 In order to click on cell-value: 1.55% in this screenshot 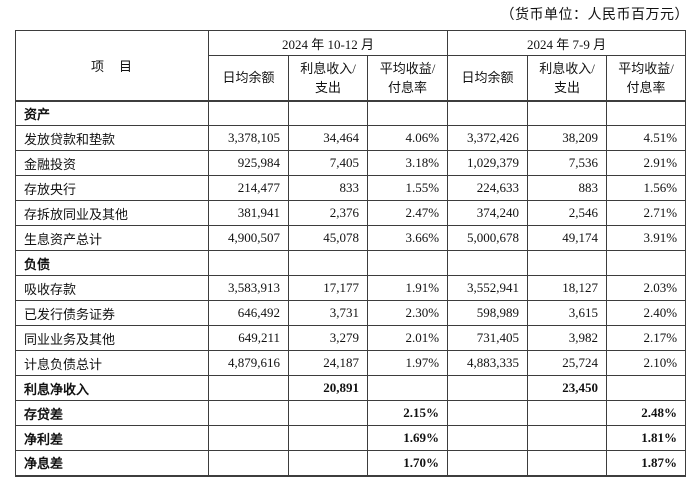, I will do `click(407, 188)`.